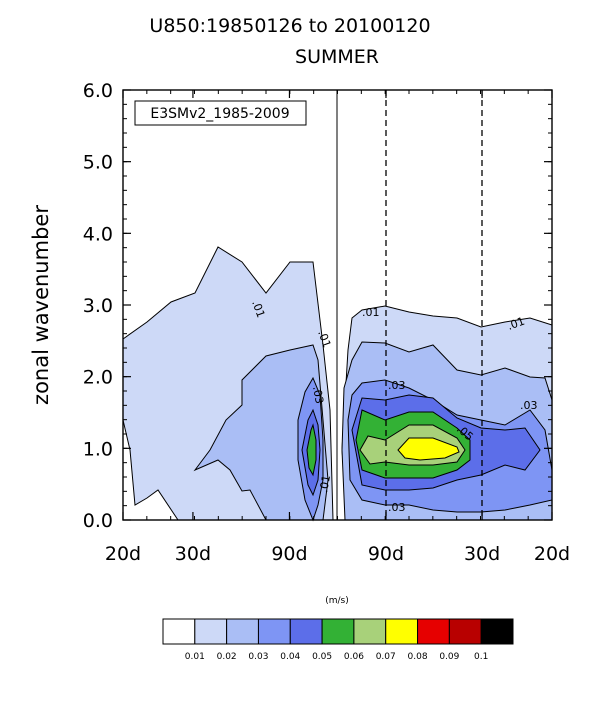 The height and width of the screenshot is (714, 607). What do you see at coordinates (354, 657) in the screenshot?
I see `colorbar-level-label: 0.06` at bounding box center [354, 657].